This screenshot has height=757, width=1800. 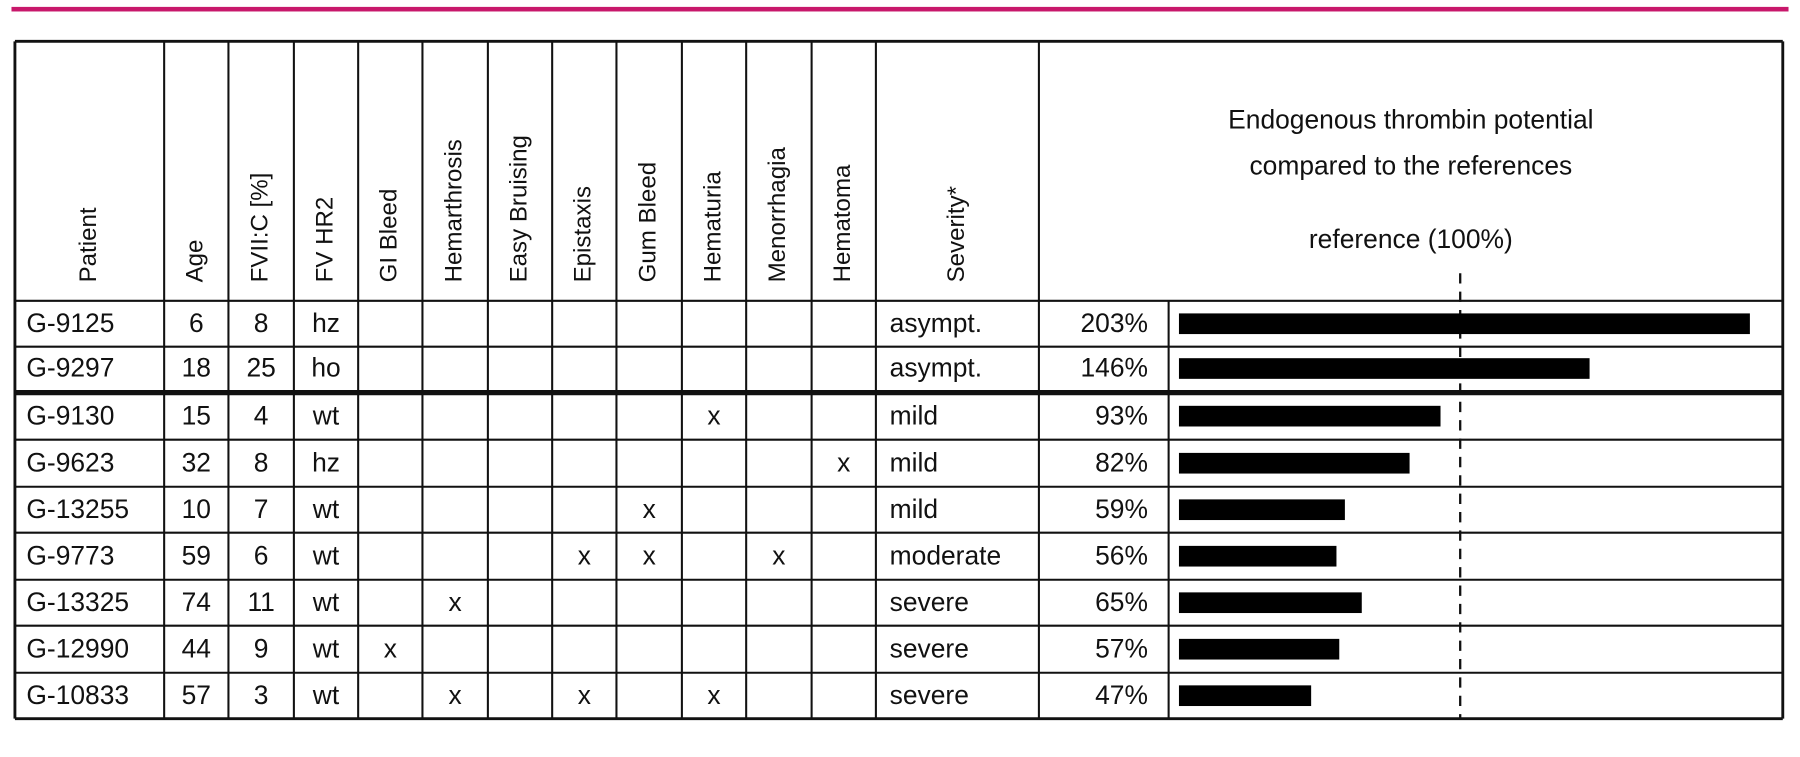 What do you see at coordinates (1121, 648) in the screenshot?
I see `etp-value: 57%` at bounding box center [1121, 648].